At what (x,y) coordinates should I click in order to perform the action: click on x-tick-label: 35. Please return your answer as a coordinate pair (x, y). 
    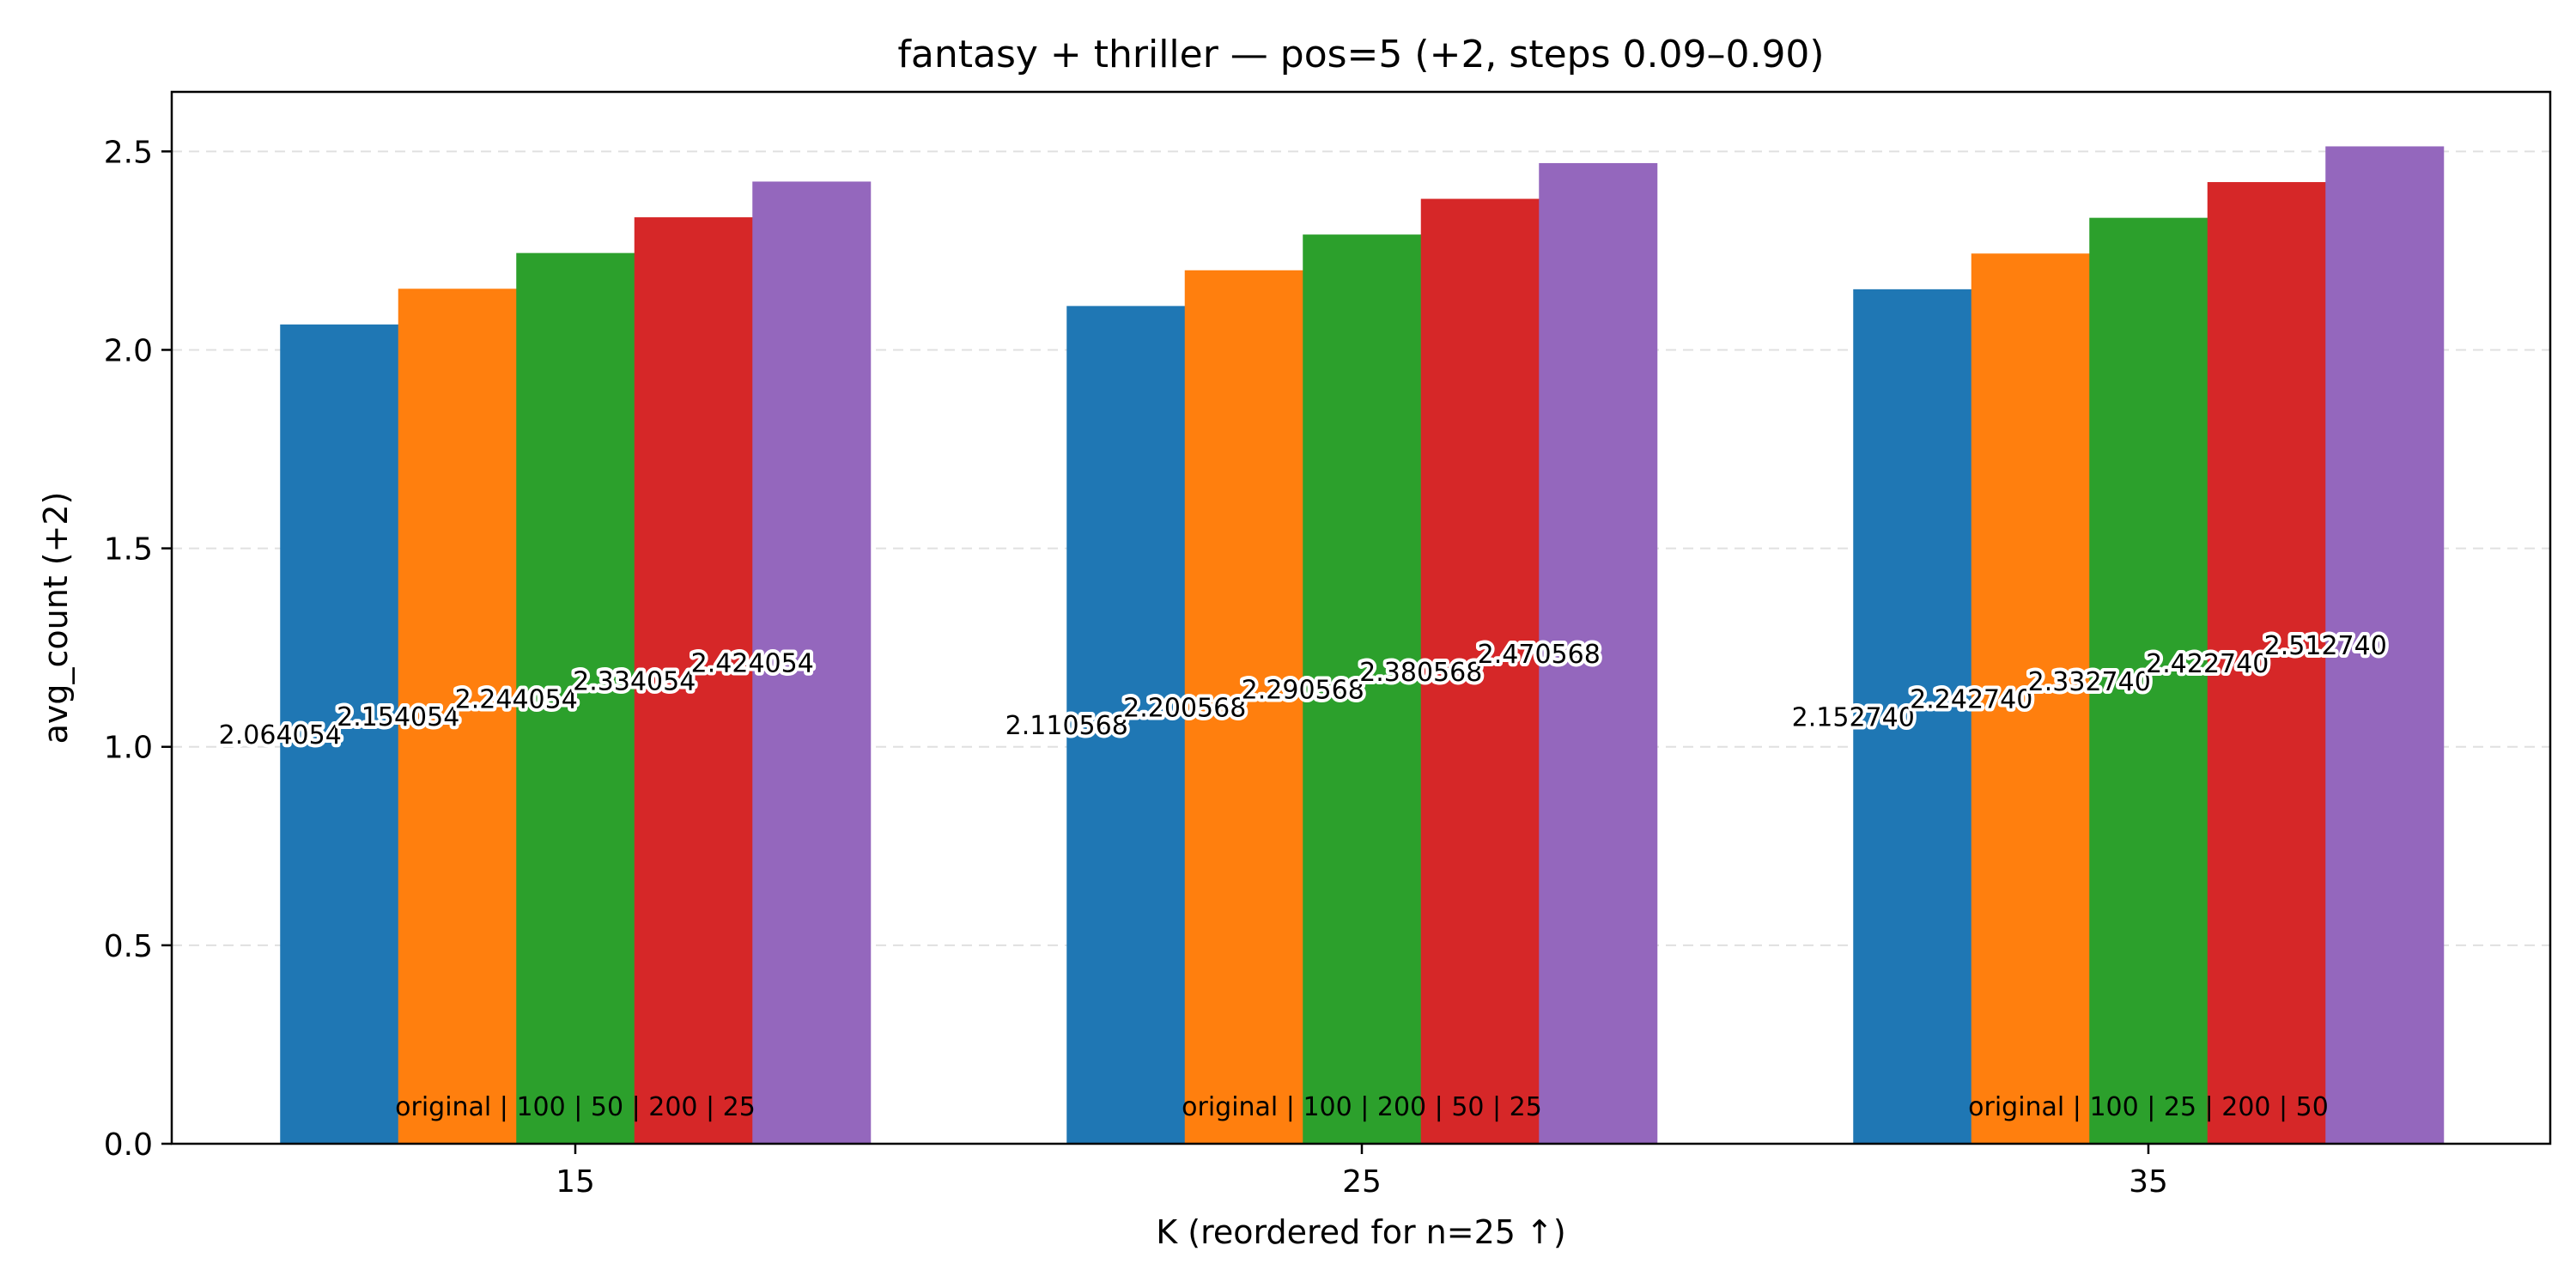
    Looking at the image, I should click on (2148, 1182).